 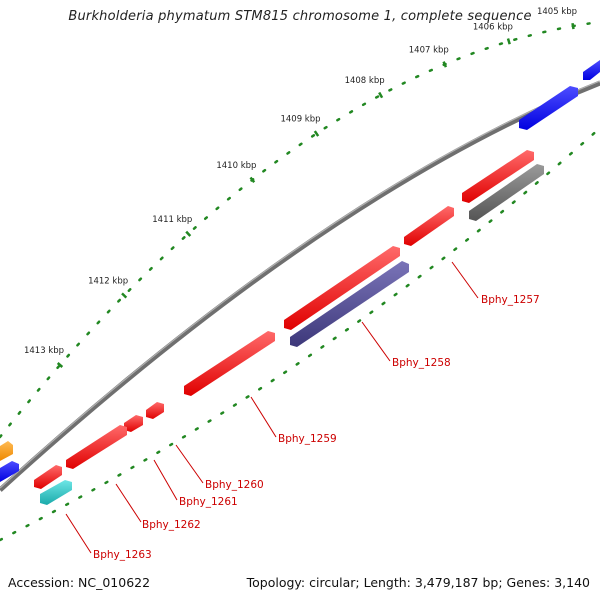 I want to click on reverse-gene-blue-top, so click(x=548, y=108).